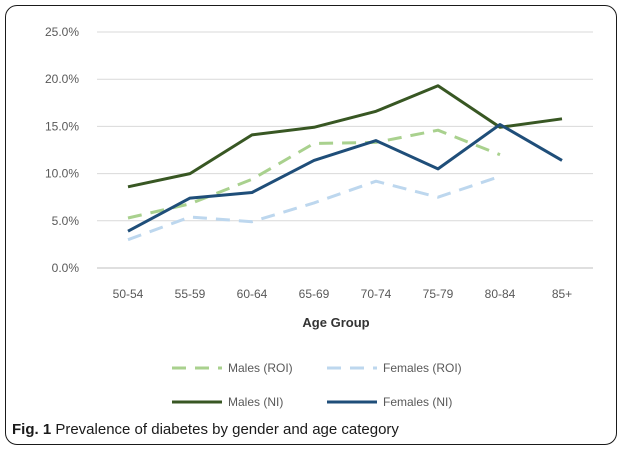 The height and width of the screenshot is (453, 625). I want to click on y-tick-label: 25.0%, so click(62, 32).